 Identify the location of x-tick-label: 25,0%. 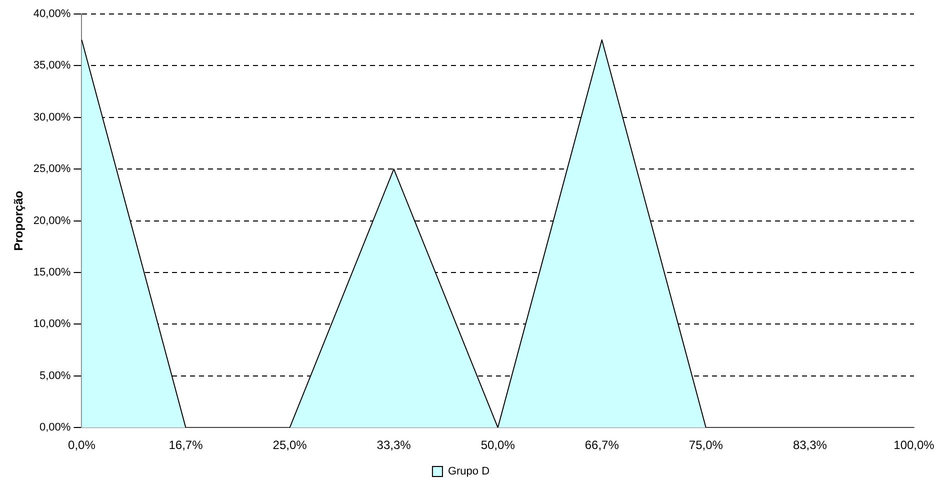
(290, 445).